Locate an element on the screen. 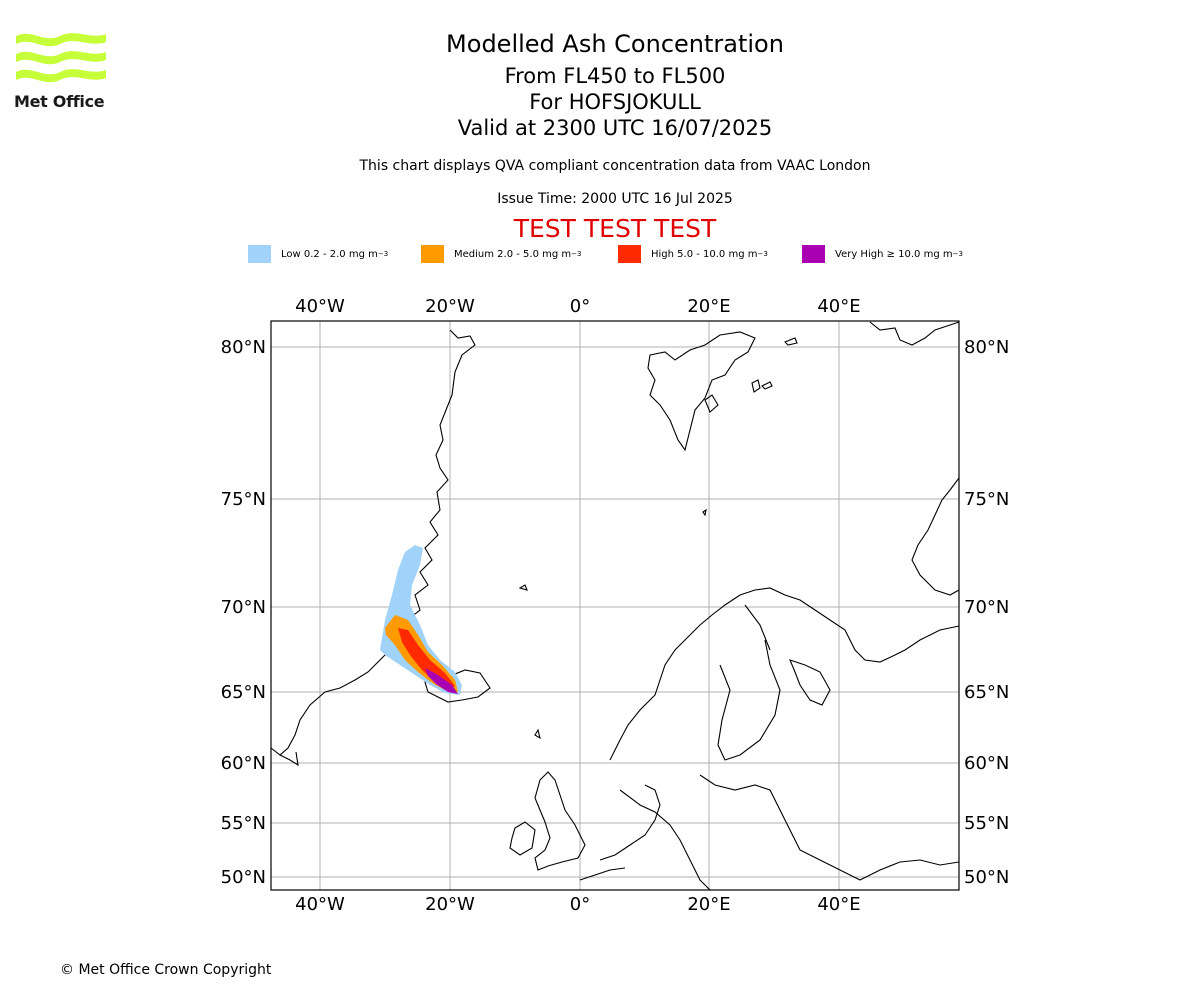  issue-time: Issue Time: 2000 UTC 16 Jul 2025 is located at coordinates (615, 199).